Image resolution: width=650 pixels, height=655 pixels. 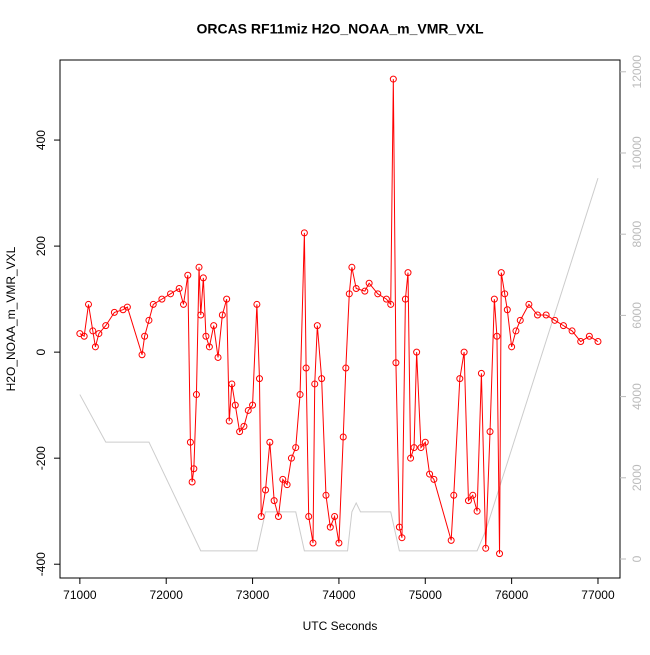 I want to click on y2-tick-label: 12000, so click(x=637, y=72).